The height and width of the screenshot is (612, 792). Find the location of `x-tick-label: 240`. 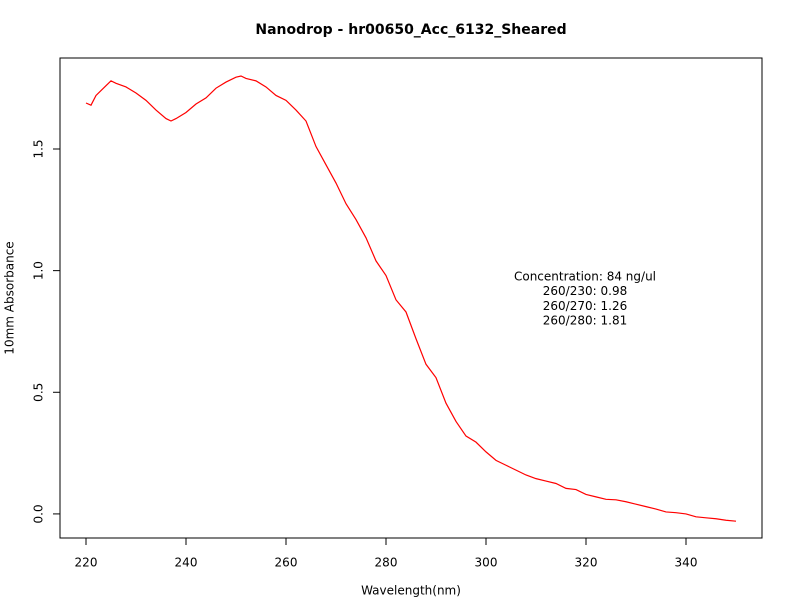

x-tick-label: 240 is located at coordinates (186, 563).